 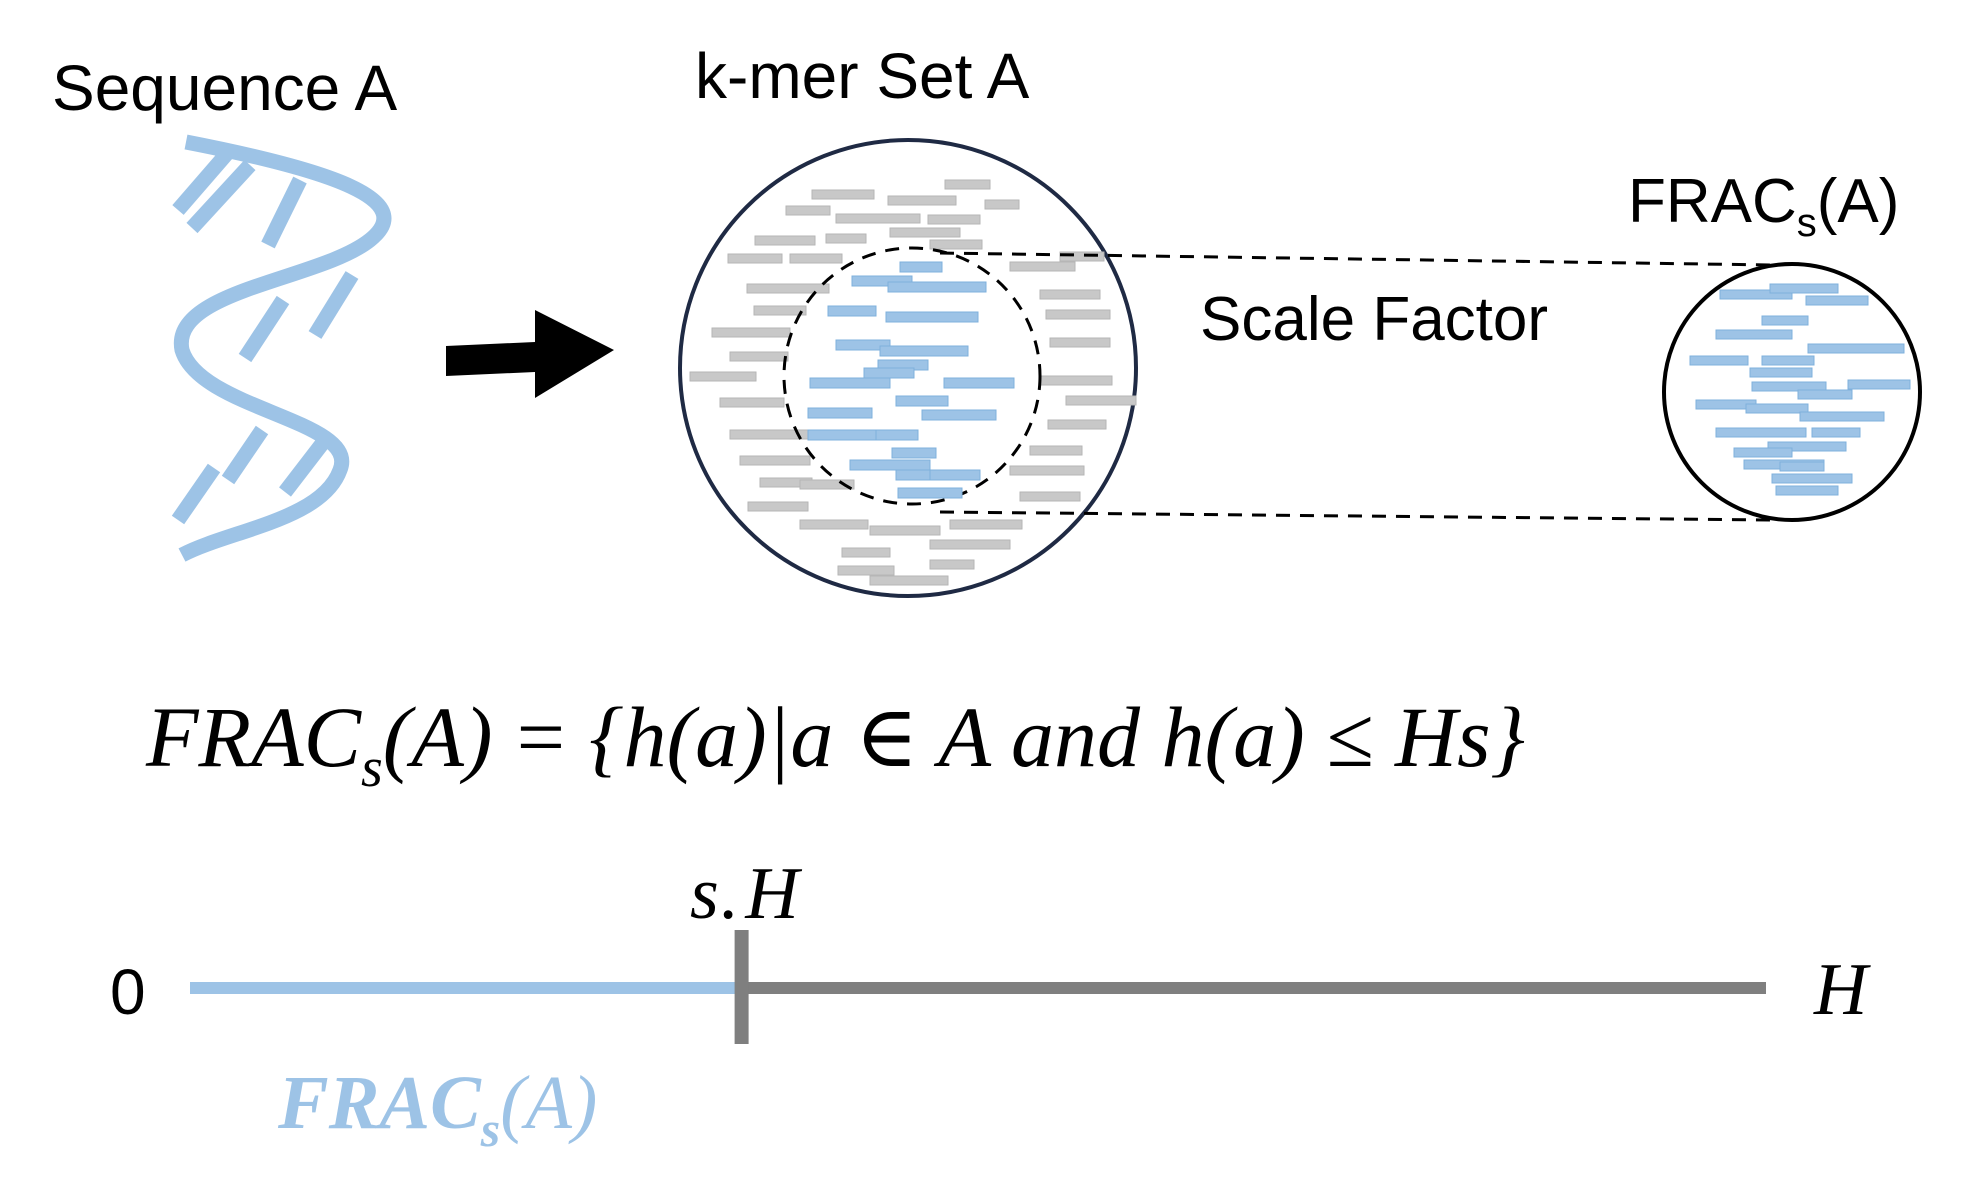 I want to click on sequence-label: Sequence A, so click(x=225, y=88).